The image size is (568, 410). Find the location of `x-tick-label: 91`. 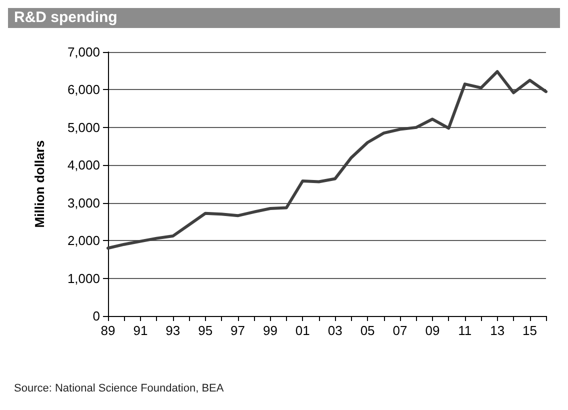

x-tick-label: 91 is located at coordinates (140, 330).